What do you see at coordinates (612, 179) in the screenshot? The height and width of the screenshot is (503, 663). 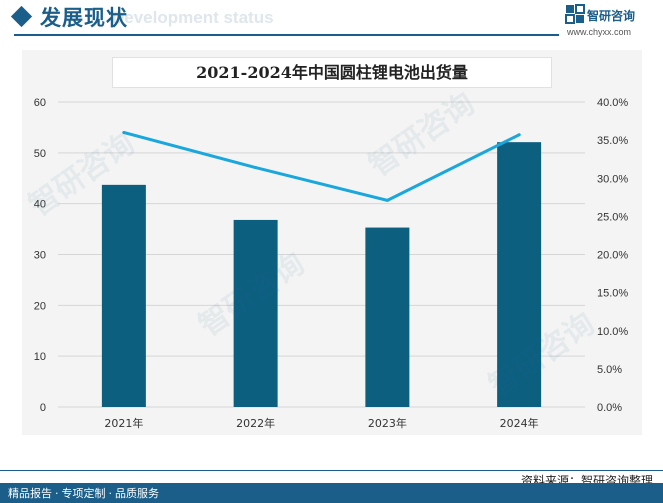 I see `y-right-tick-label: 30.0%` at bounding box center [612, 179].